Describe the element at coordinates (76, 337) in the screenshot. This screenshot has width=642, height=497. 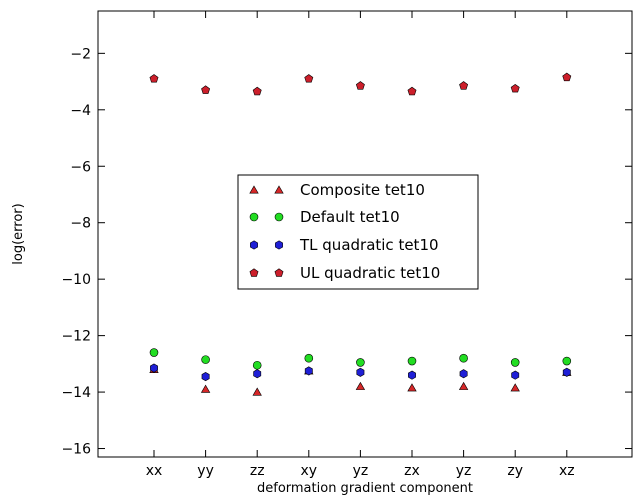
I see `y-tick-label: −12` at that location.